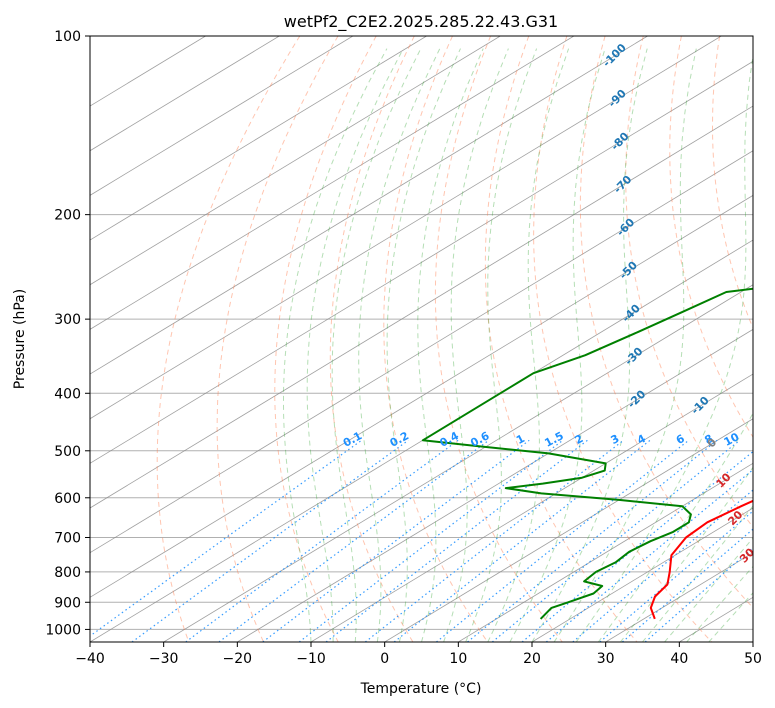  Describe the element at coordinates (384, 659) in the screenshot. I see `x-tick-label: 0` at that location.